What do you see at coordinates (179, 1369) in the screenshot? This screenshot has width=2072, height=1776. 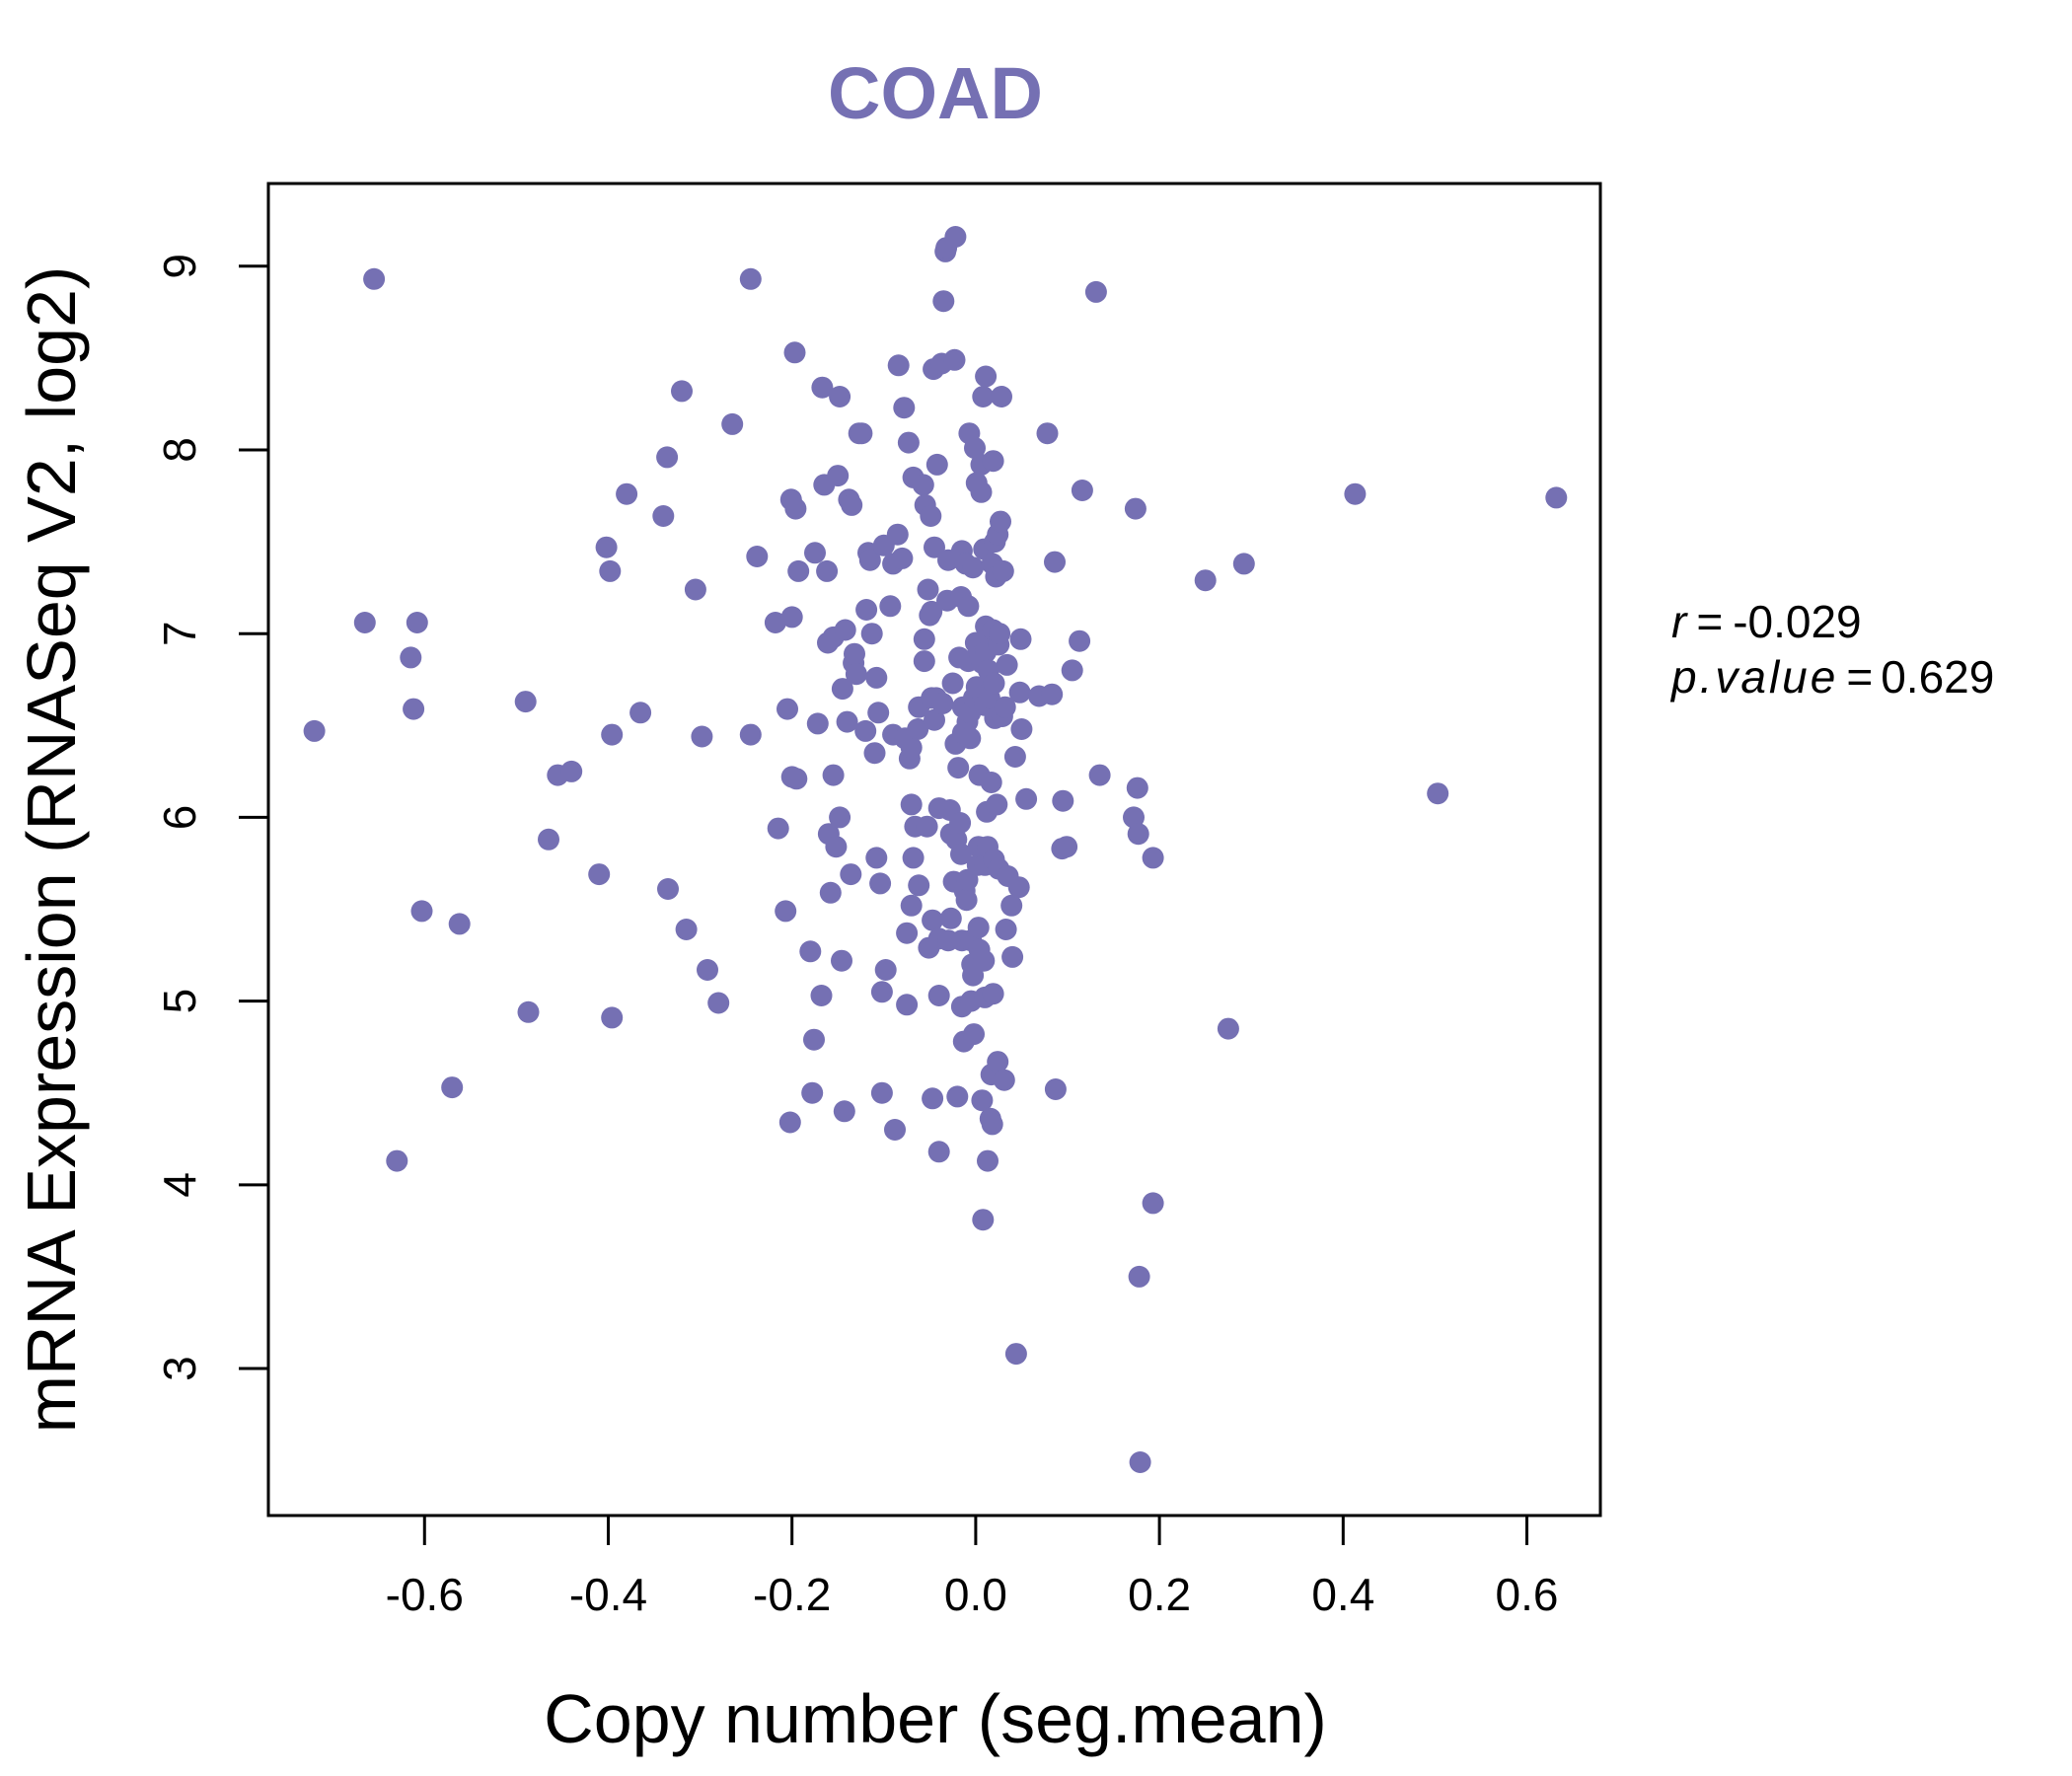 I see `y-tick-label: 3` at bounding box center [179, 1369].